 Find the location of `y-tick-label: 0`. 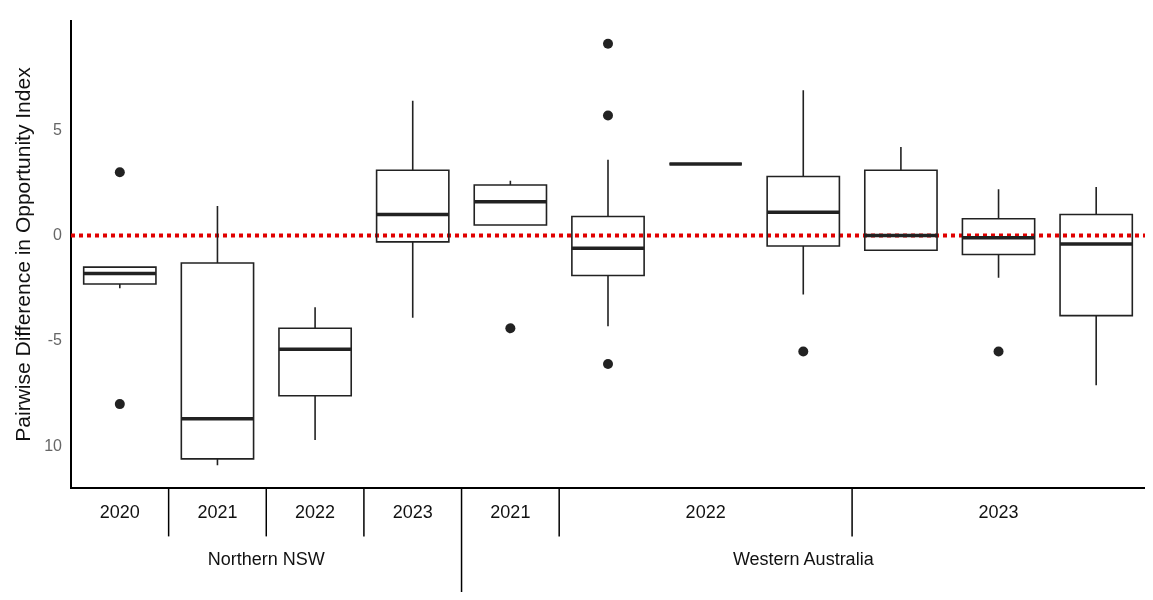

y-tick-label: 0 is located at coordinates (58, 234).